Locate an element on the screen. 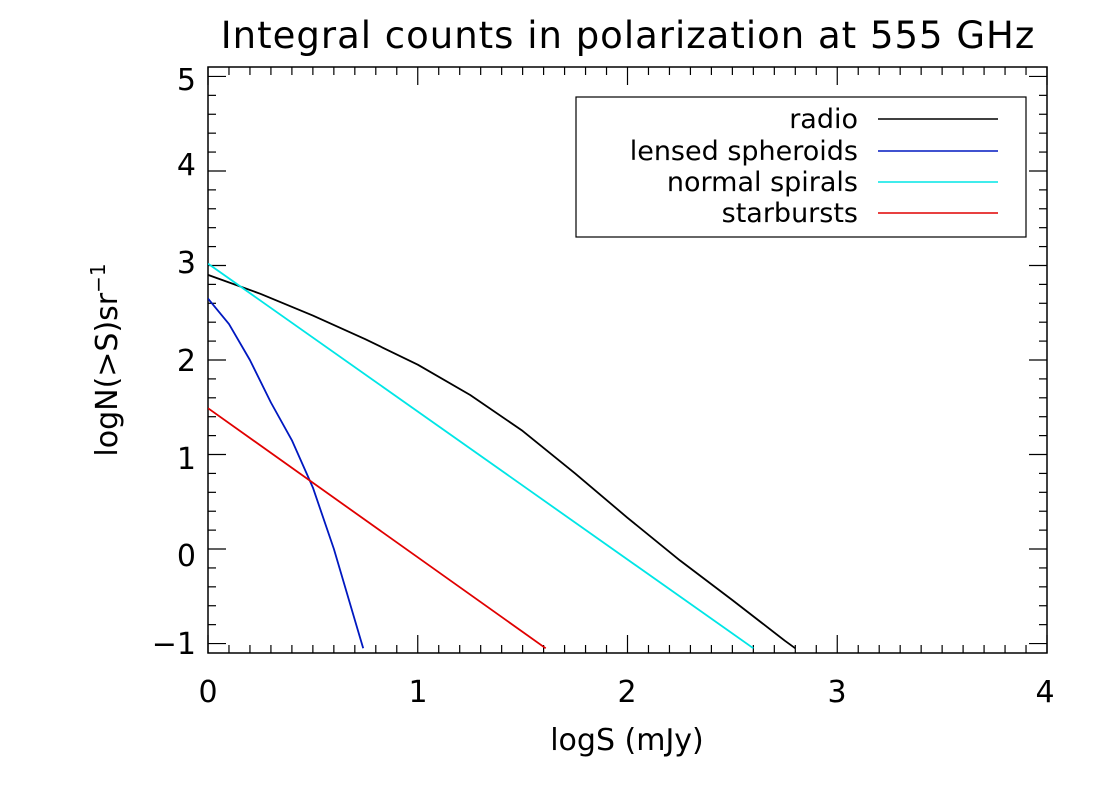 The height and width of the screenshot is (787, 1111). y-tick-label: 3 is located at coordinates (186, 263).